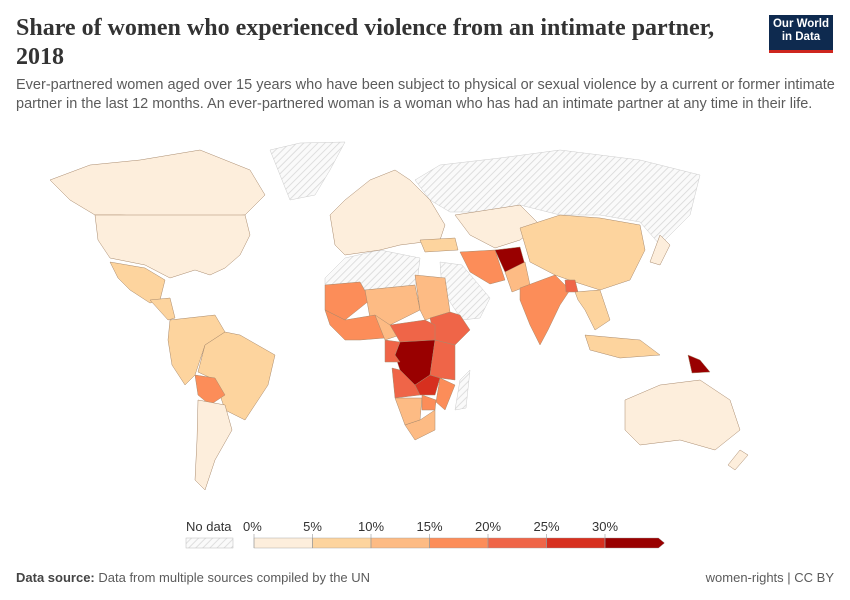 The width and height of the screenshot is (850, 600). I want to click on country-argentina-and-chile, so click(213, 445).